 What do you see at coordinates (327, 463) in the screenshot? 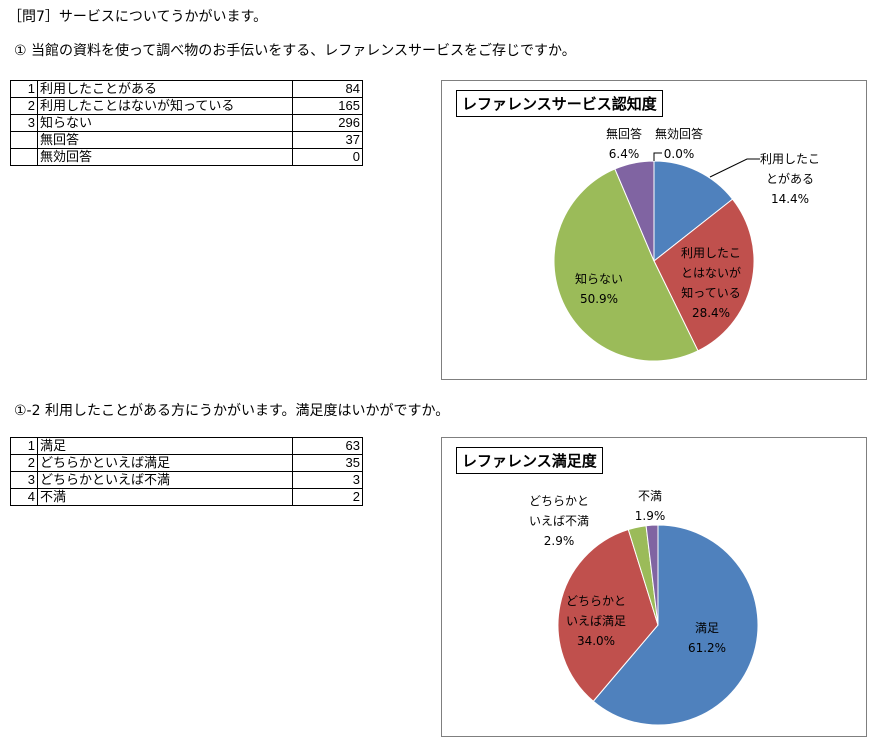
I see `row-value: 35` at bounding box center [327, 463].